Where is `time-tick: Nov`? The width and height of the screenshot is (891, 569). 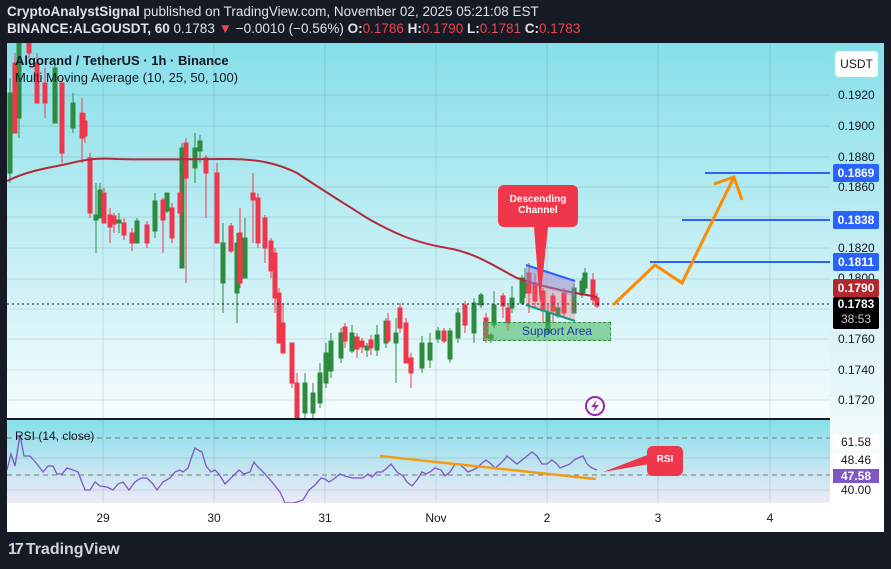
time-tick: Nov is located at coordinates (436, 518).